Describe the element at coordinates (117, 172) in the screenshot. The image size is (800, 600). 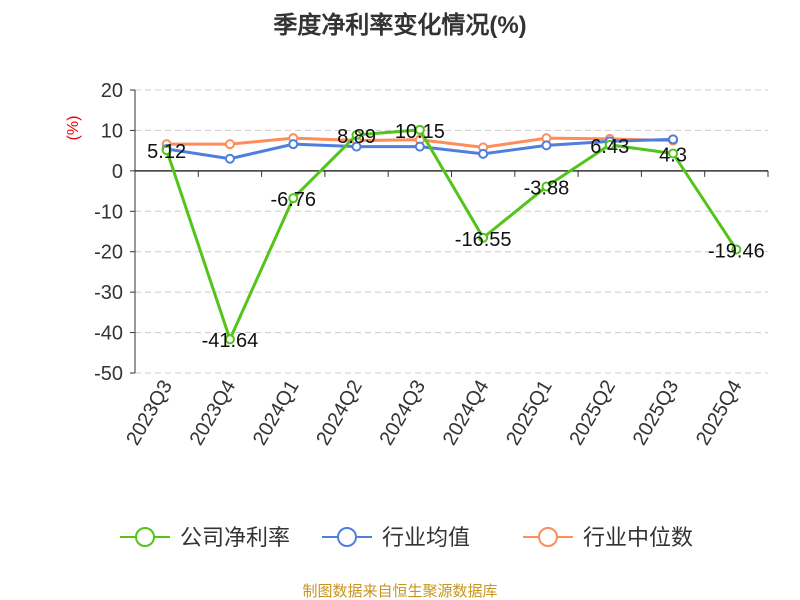
I see `y-tick-label: 0` at that location.